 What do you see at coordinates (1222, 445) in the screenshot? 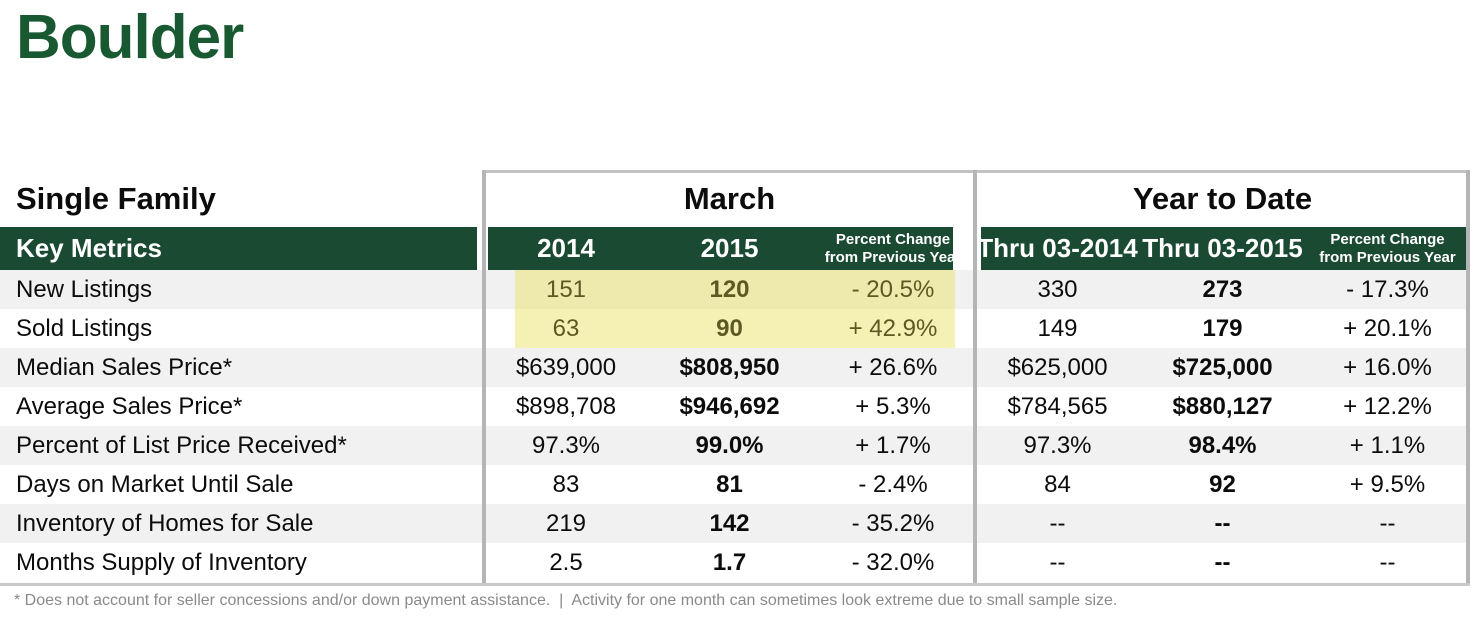
I see `table-cell: 98.4%` at bounding box center [1222, 445].